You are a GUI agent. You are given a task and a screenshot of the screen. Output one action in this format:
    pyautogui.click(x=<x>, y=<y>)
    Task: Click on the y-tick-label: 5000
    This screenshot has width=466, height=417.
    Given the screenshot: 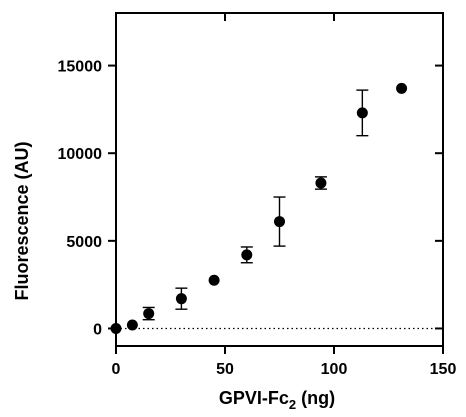 What is the action you would take?
    pyautogui.click(x=84, y=242)
    